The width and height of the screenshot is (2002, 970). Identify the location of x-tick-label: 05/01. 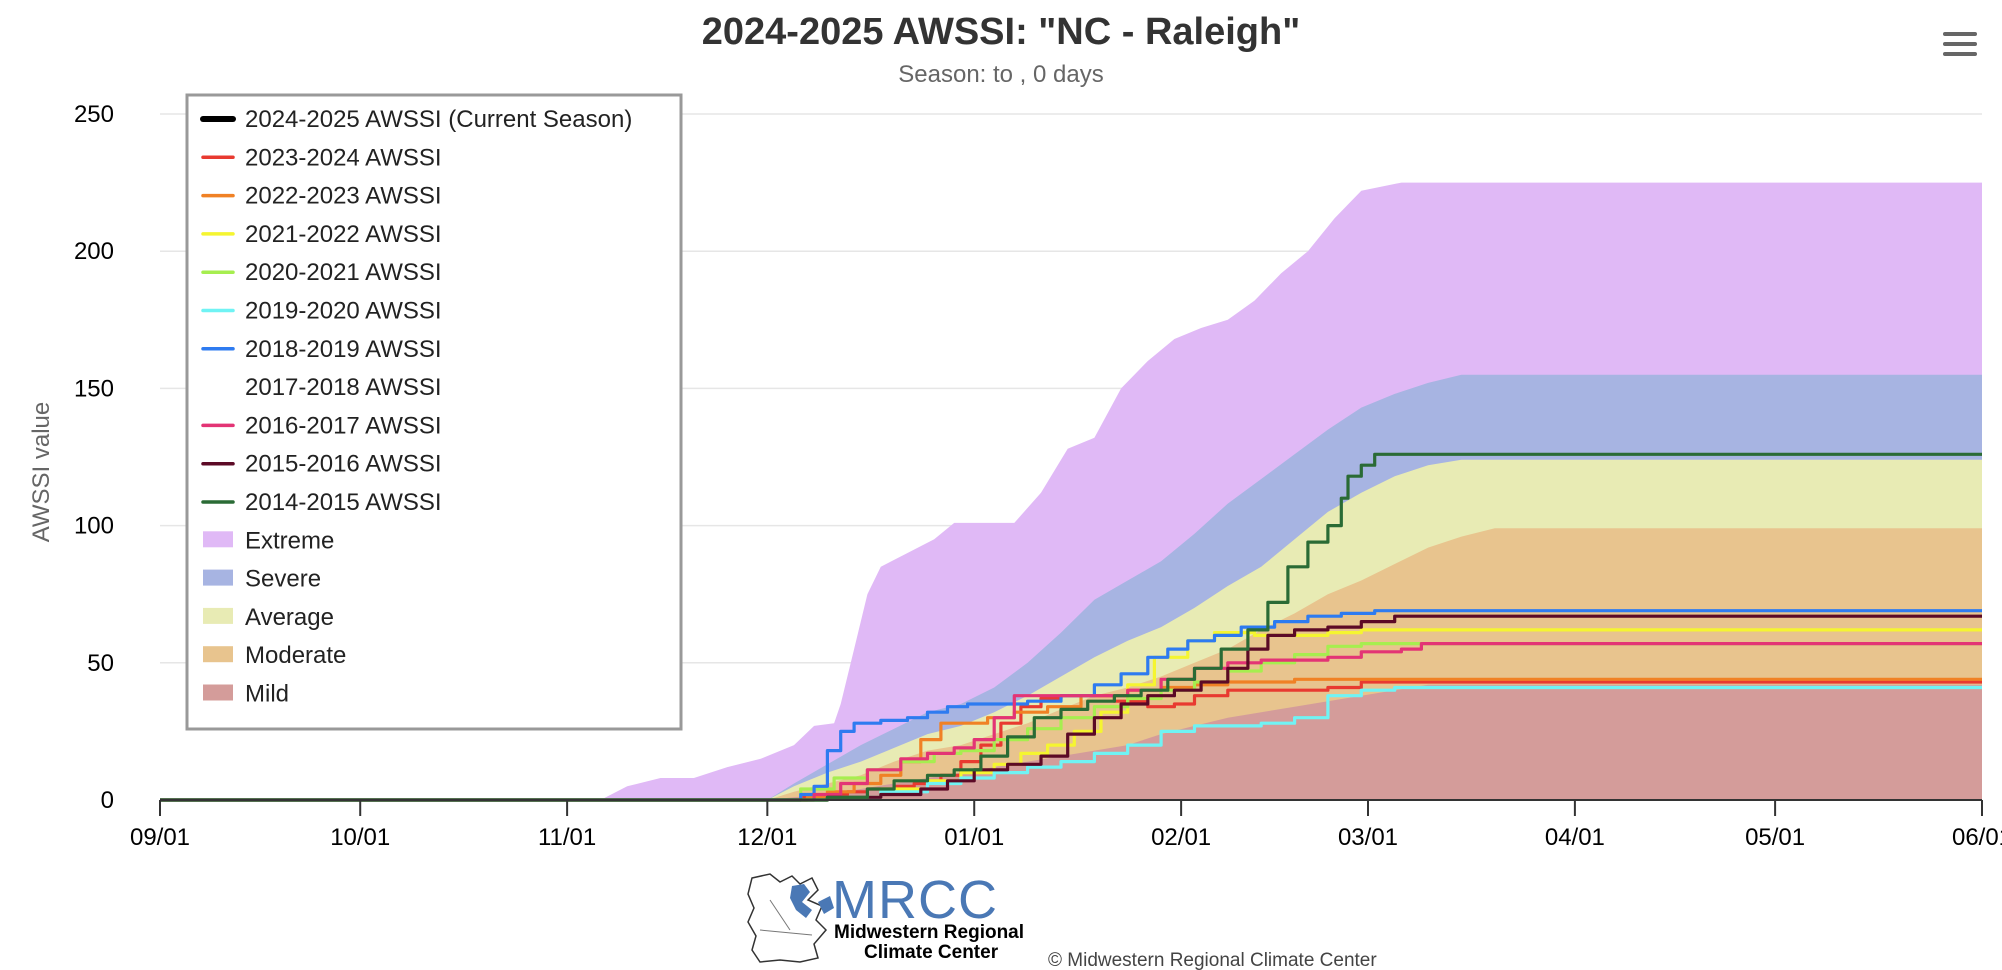
(1775, 837).